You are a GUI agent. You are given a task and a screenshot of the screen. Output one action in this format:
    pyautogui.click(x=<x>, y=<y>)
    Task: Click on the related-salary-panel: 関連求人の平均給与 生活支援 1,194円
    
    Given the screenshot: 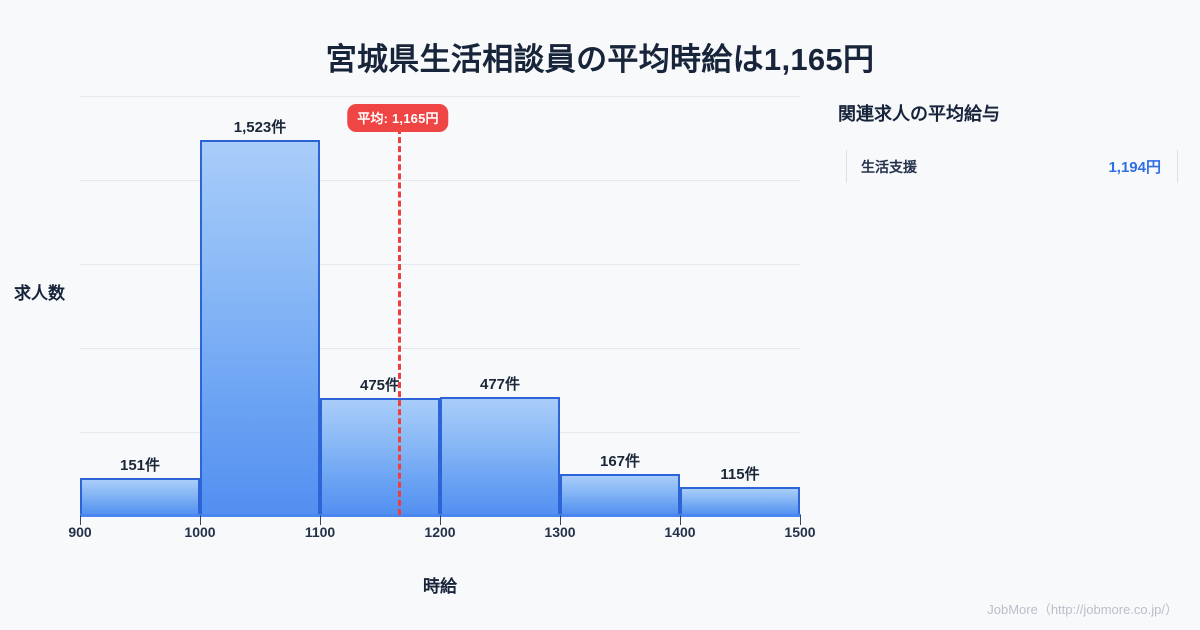 What is the action you would take?
    pyautogui.click(x=1008, y=141)
    